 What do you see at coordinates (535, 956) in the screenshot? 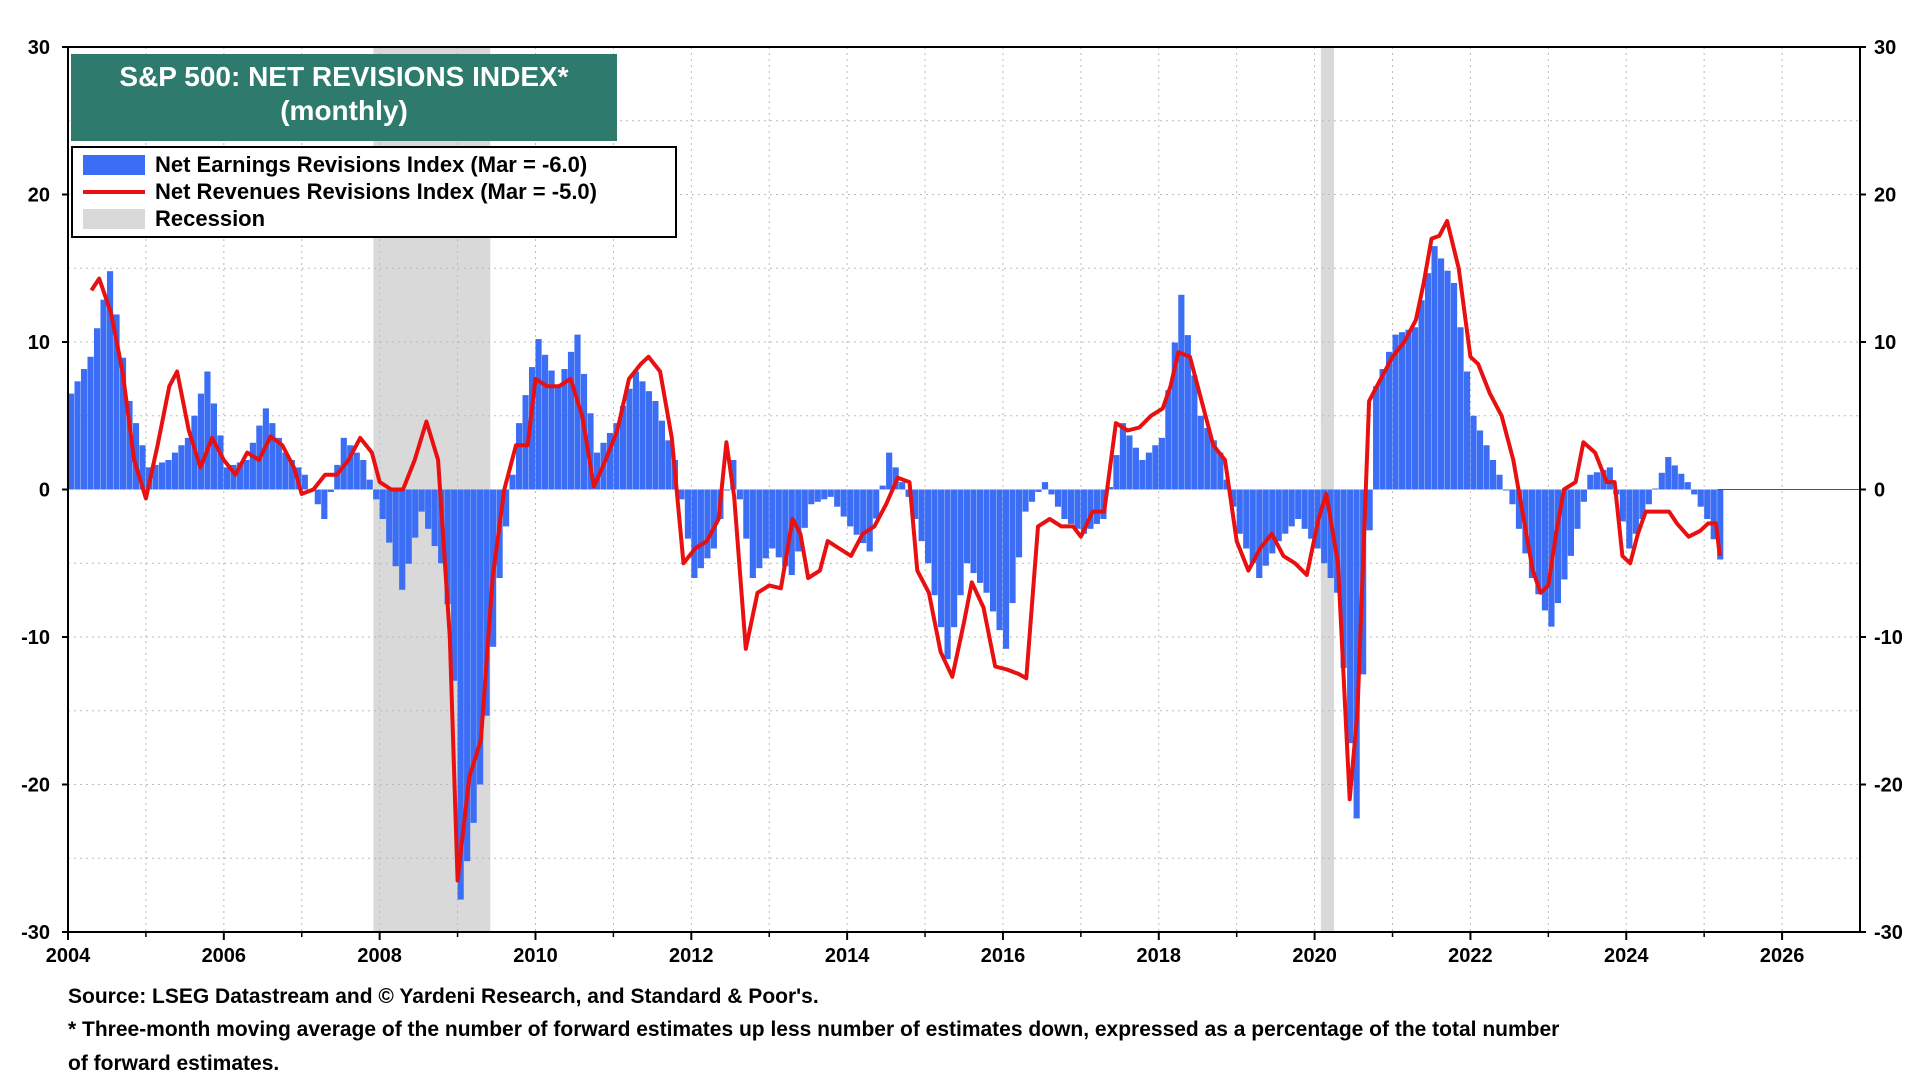
I see `x-tick-label: 2010` at bounding box center [535, 956].